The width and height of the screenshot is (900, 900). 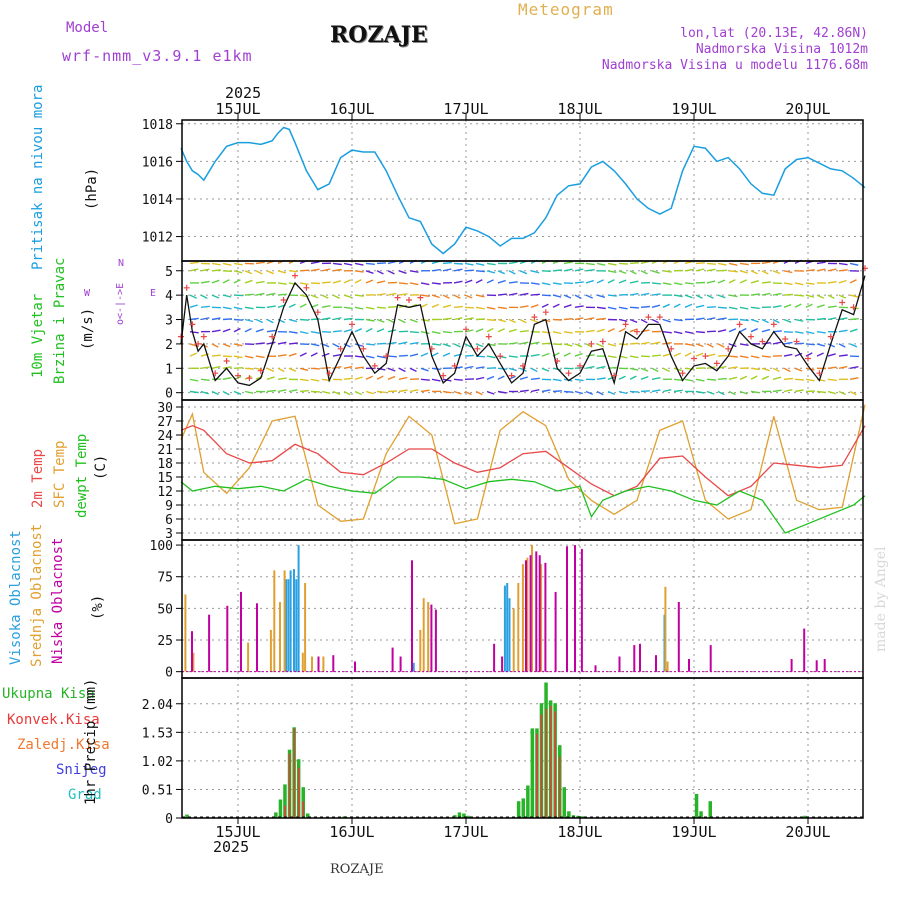 What do you see at coordinates (165, 609) in the screenshot?
I see `y-tick-label: 50` at bounding box center [165, 609].